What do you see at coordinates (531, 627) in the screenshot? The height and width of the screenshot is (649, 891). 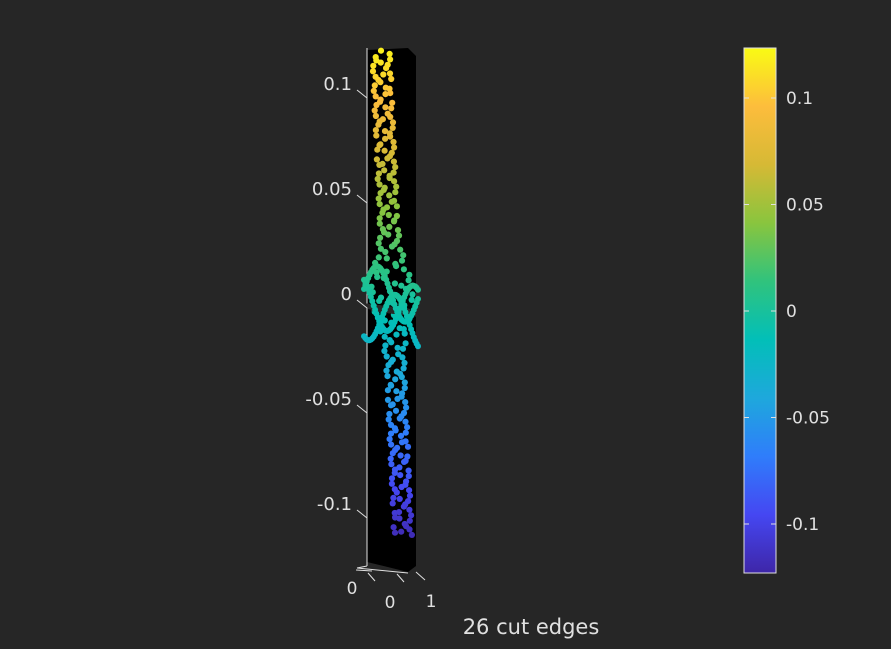 I see `chart-title: 26 cut edges` at bounding box center [531, 627].